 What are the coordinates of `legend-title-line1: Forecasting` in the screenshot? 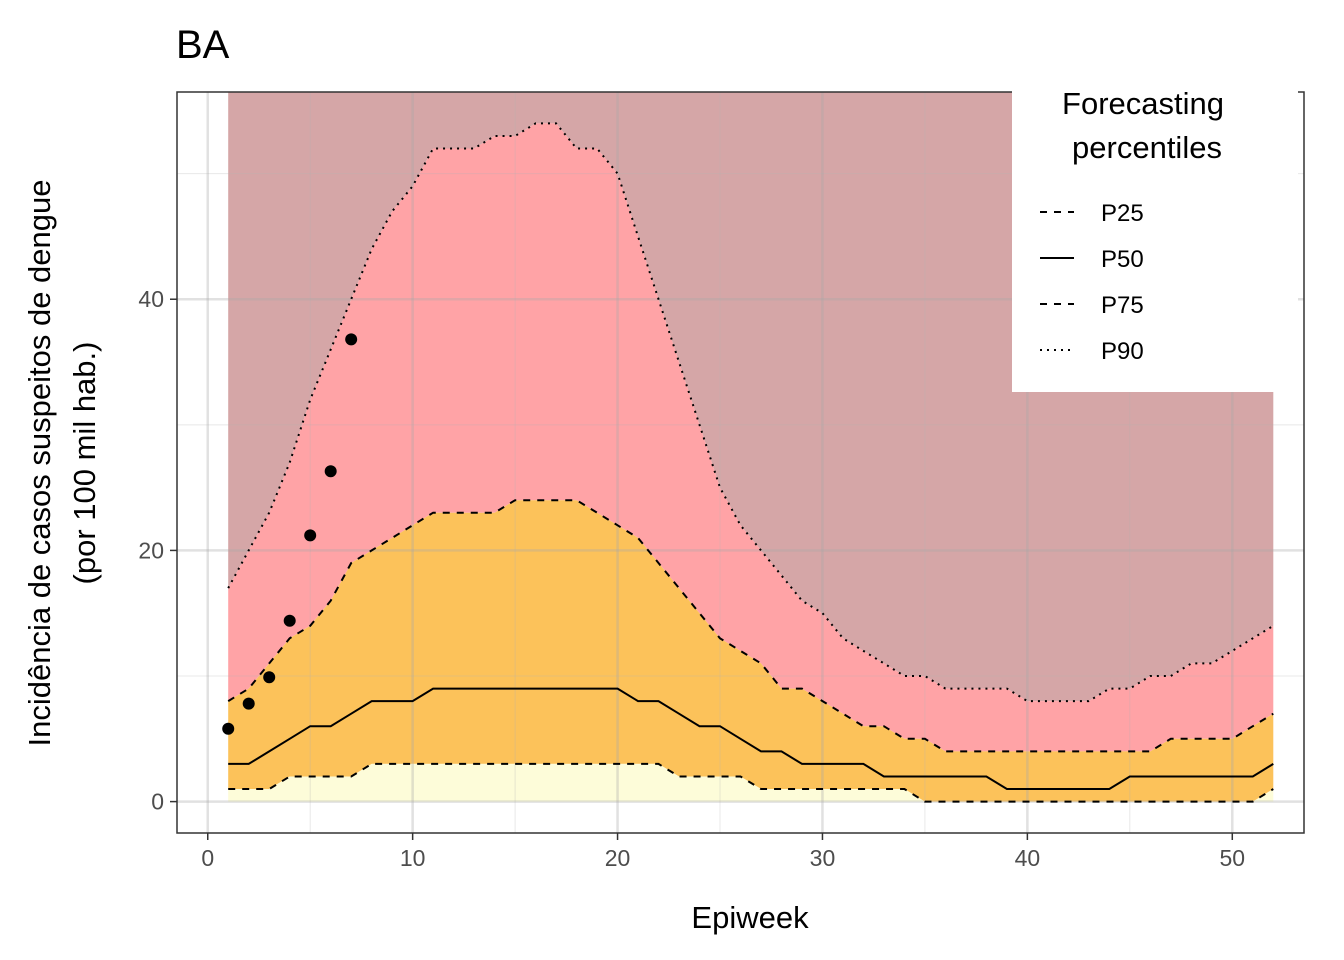 It's located at (1143, 103).